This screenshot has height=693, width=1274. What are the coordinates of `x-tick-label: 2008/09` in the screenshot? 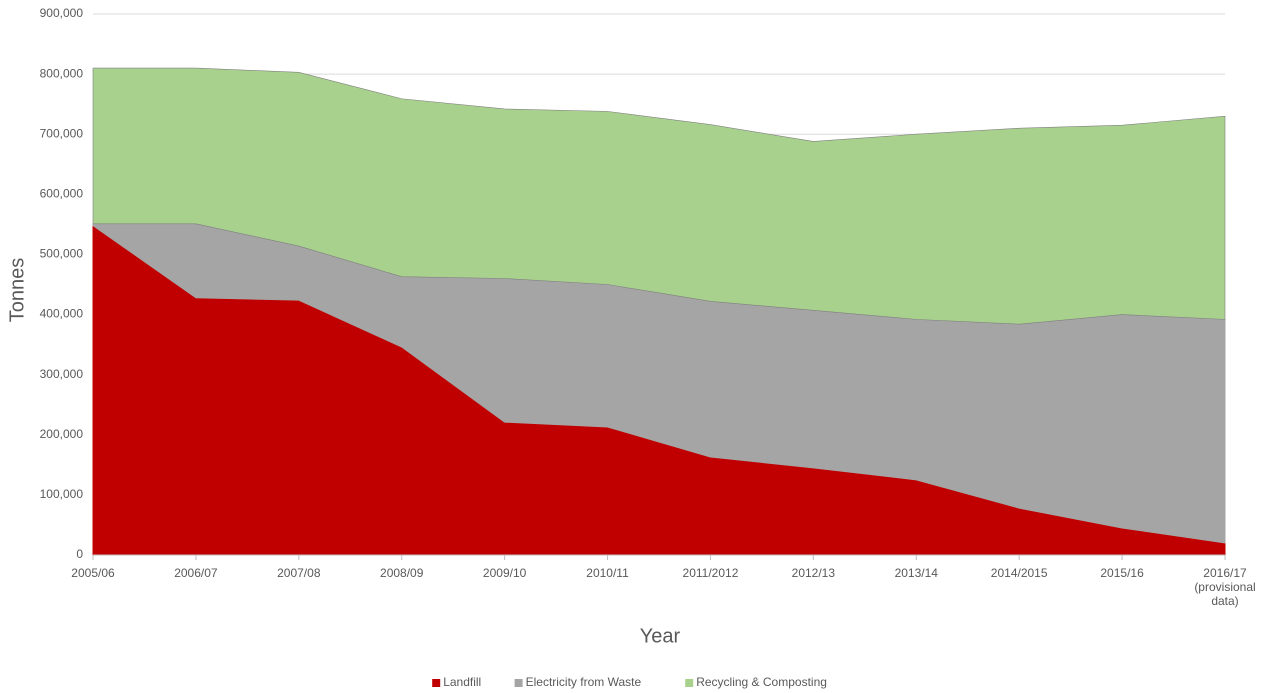 It's located at (402, 573).